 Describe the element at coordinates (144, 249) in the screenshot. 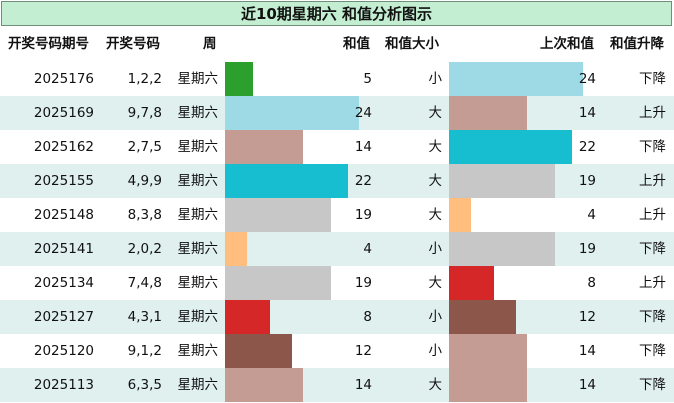

I see `cell-numbers: 2,0,2` at that location.